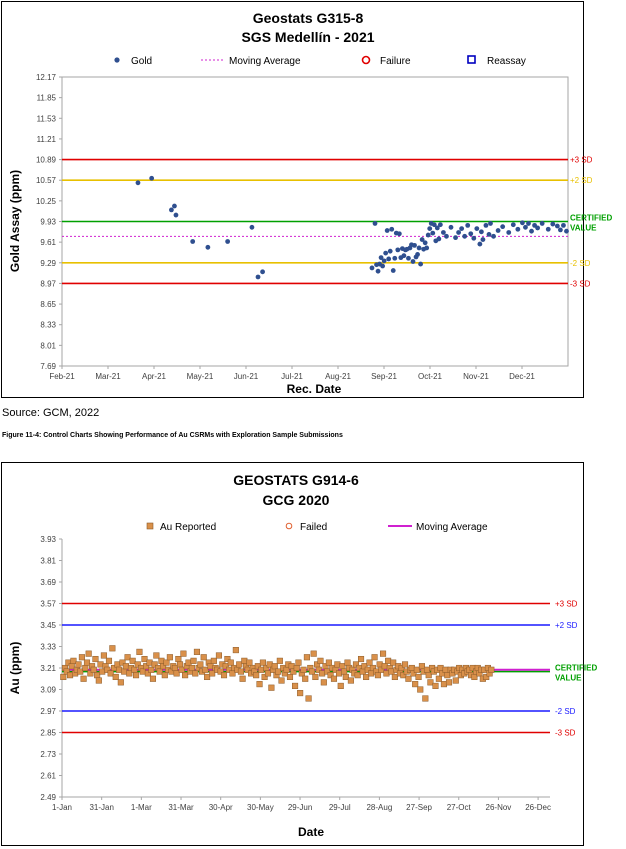 The image size is (626, 849). Describe the element at coordinates (366, 60) in the screenshot. I see `legend-failure-marker` at that location.